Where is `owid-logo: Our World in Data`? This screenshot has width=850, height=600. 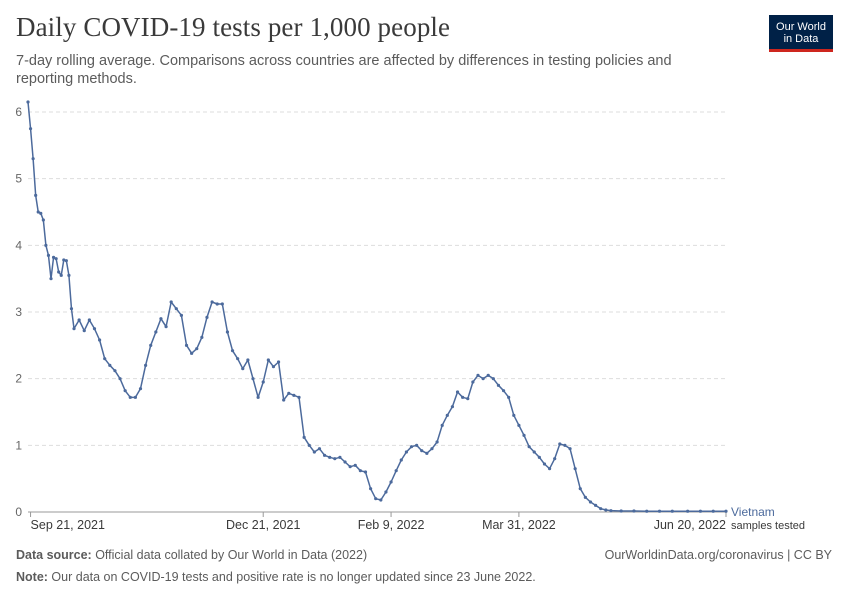 owid-logo: Our World in Data is located at coordinates (801, 33).